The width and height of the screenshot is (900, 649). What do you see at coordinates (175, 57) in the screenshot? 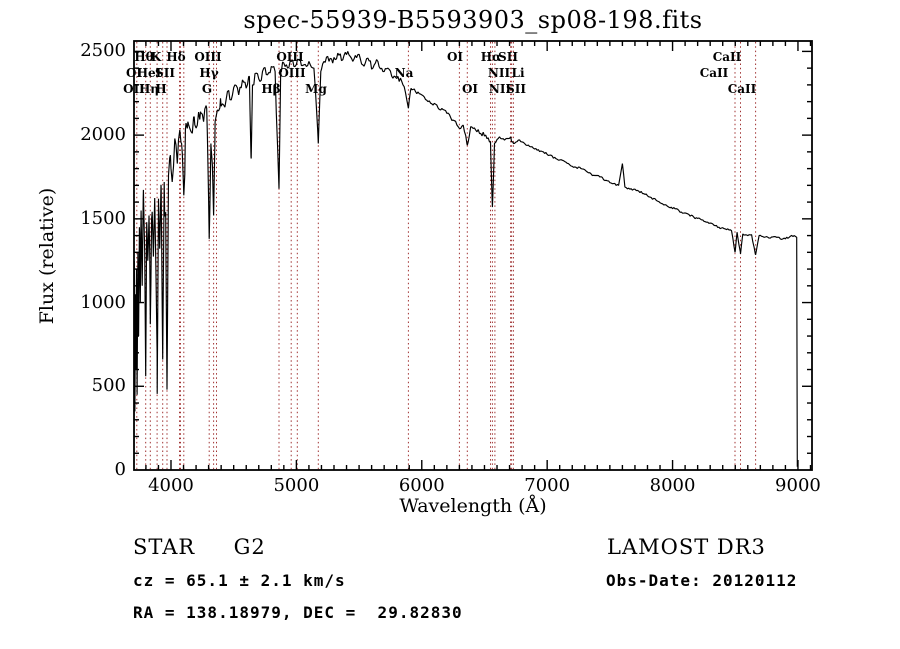
I see `spectral-line-label: Hδ` at bounding box center [175, 57].